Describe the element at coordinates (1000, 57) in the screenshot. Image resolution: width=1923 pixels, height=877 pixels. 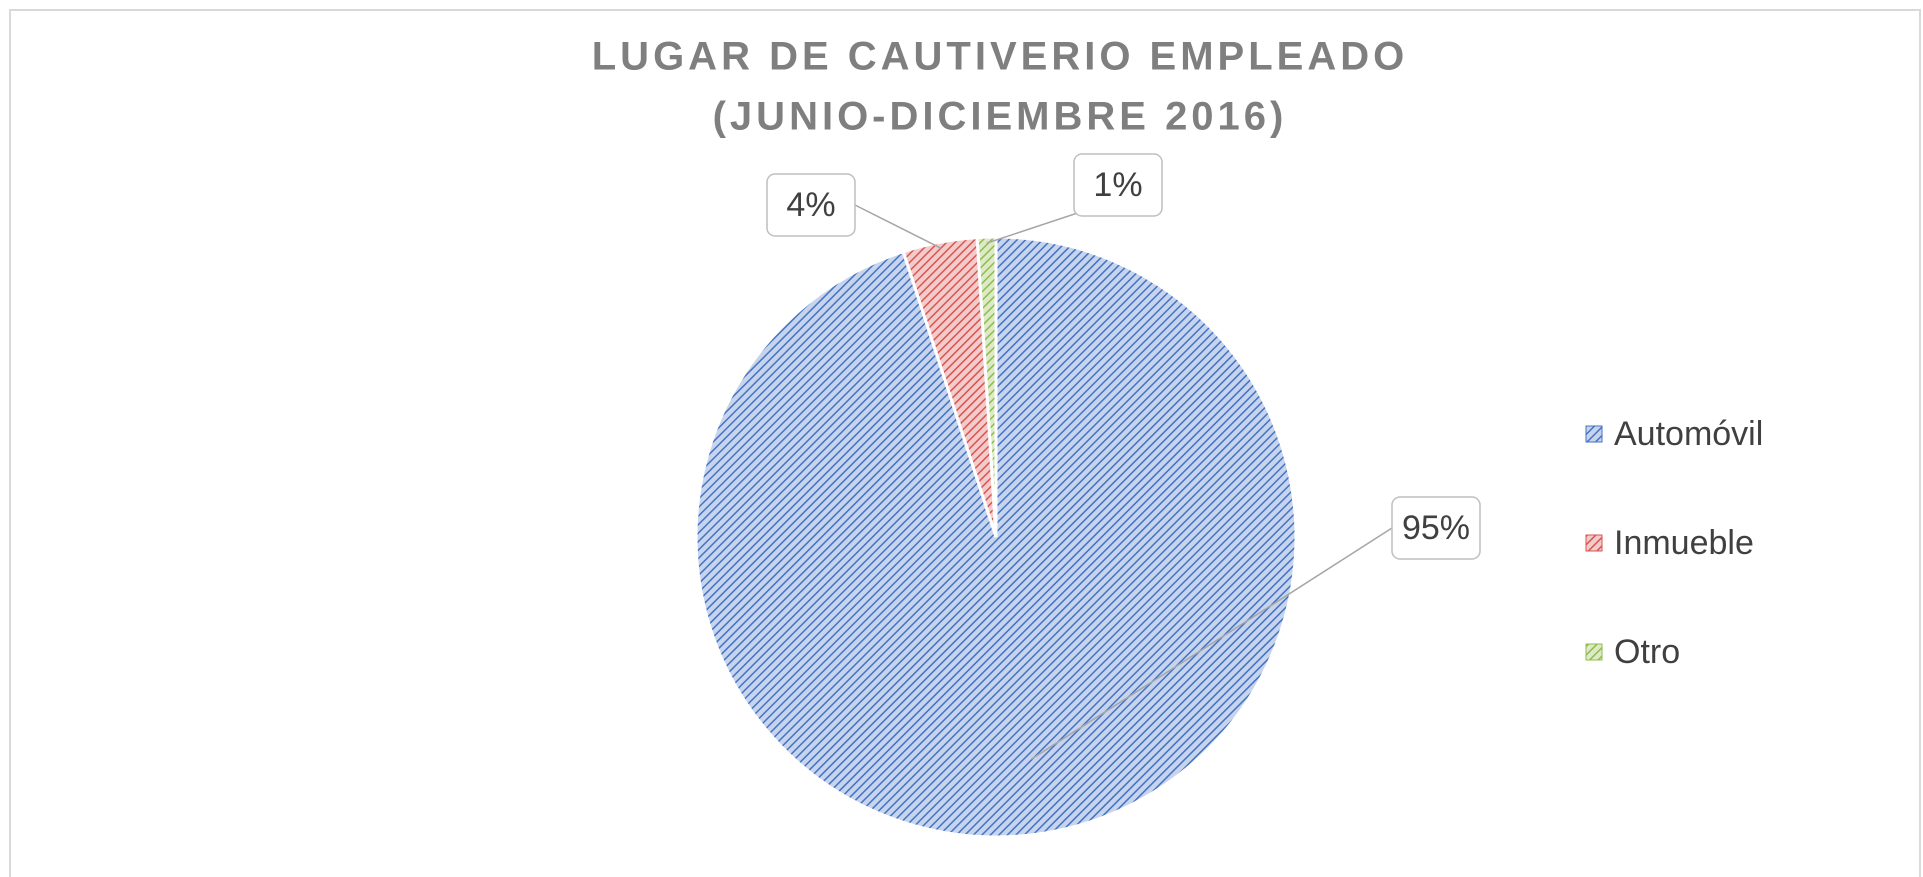
I see `chart-title: LUGAR DE CAUTIVERIO EMPLEADO` at that location.